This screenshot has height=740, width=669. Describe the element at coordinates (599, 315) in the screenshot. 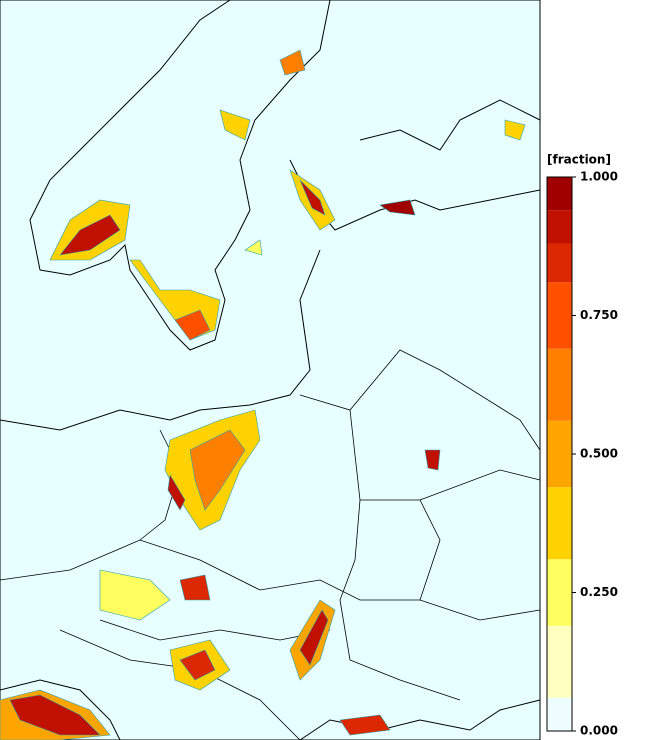

I see `colorbar-tick-label: 0.750` at that location.